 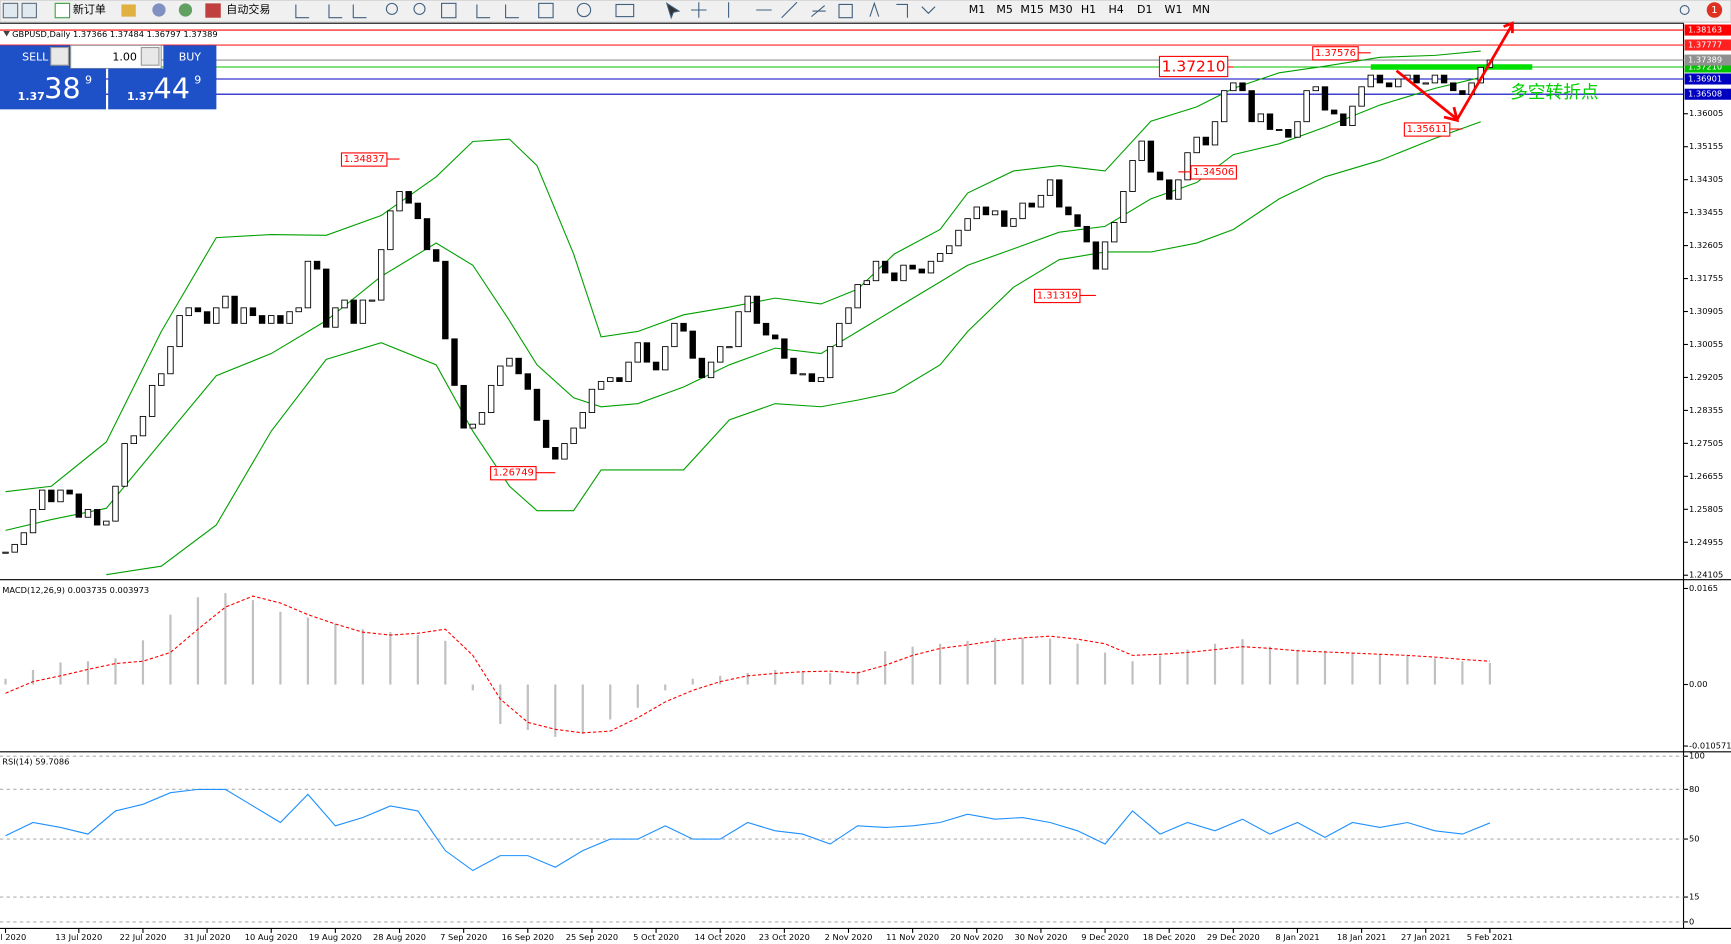 What do you see at coordinates (1710, 746) in the screenshot?
I see `y-tick-label: -0.010571` at bounding box center [1710, 746].